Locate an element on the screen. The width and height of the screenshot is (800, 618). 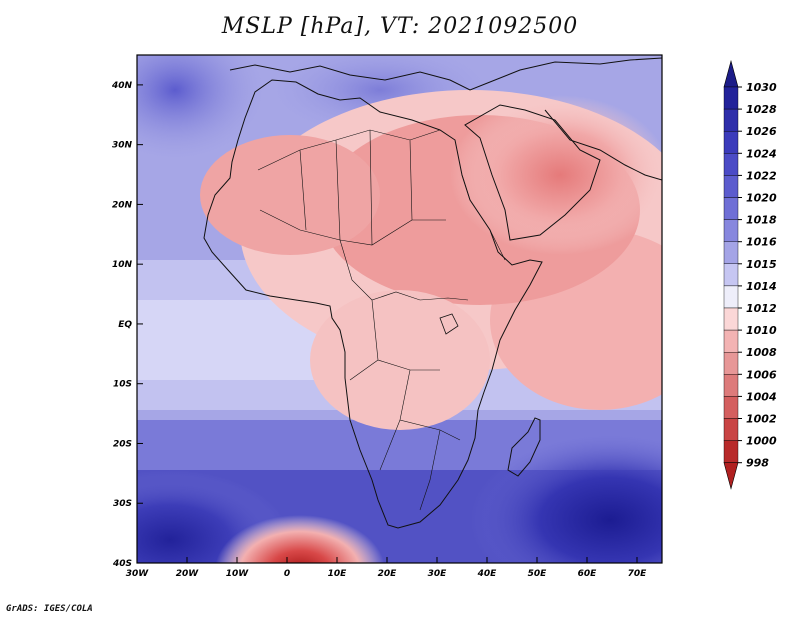
y-tick-label: 10S is located at coordinates (122, 385).